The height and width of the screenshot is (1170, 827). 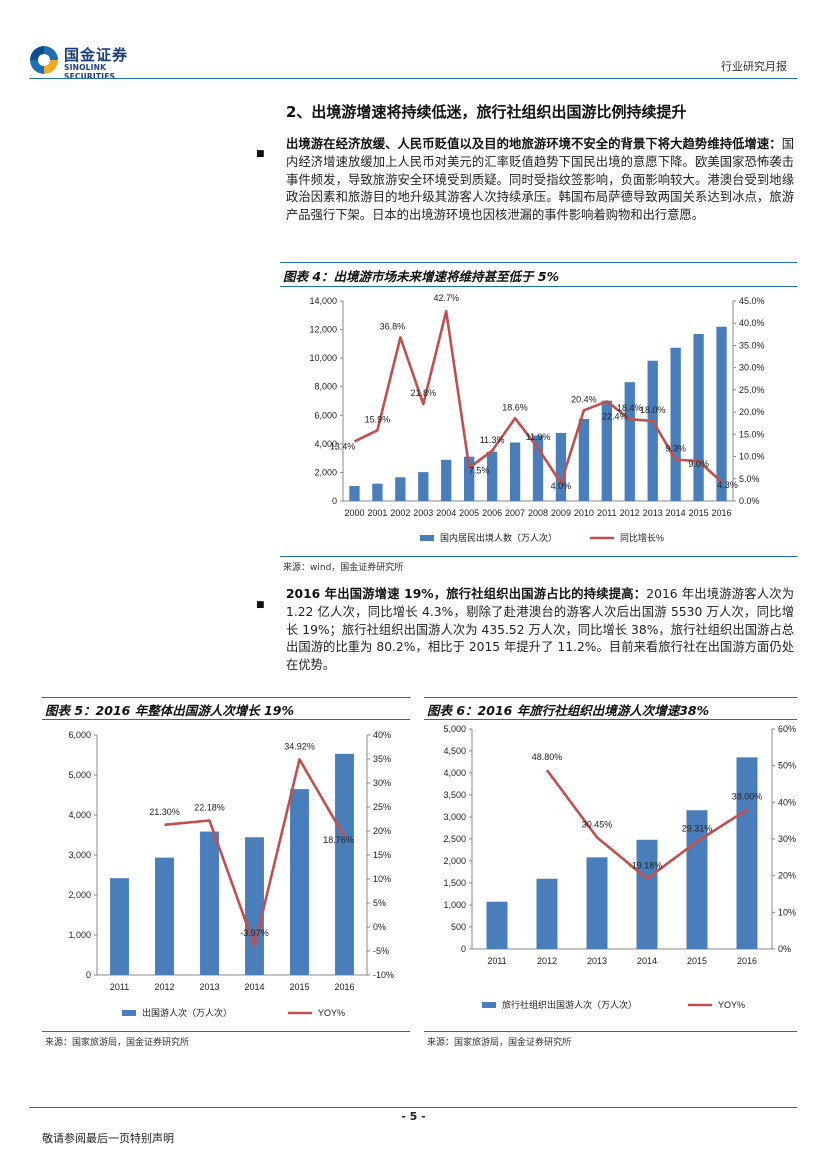 I want to click on right-axis-tick-label: 20.0%, so click(x=752, y=412).